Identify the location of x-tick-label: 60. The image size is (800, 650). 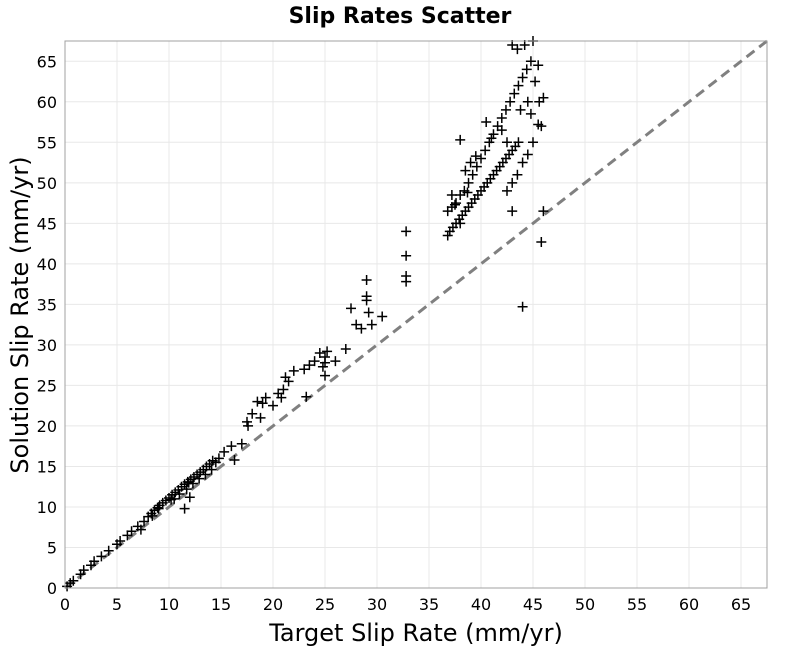
(689, 604).